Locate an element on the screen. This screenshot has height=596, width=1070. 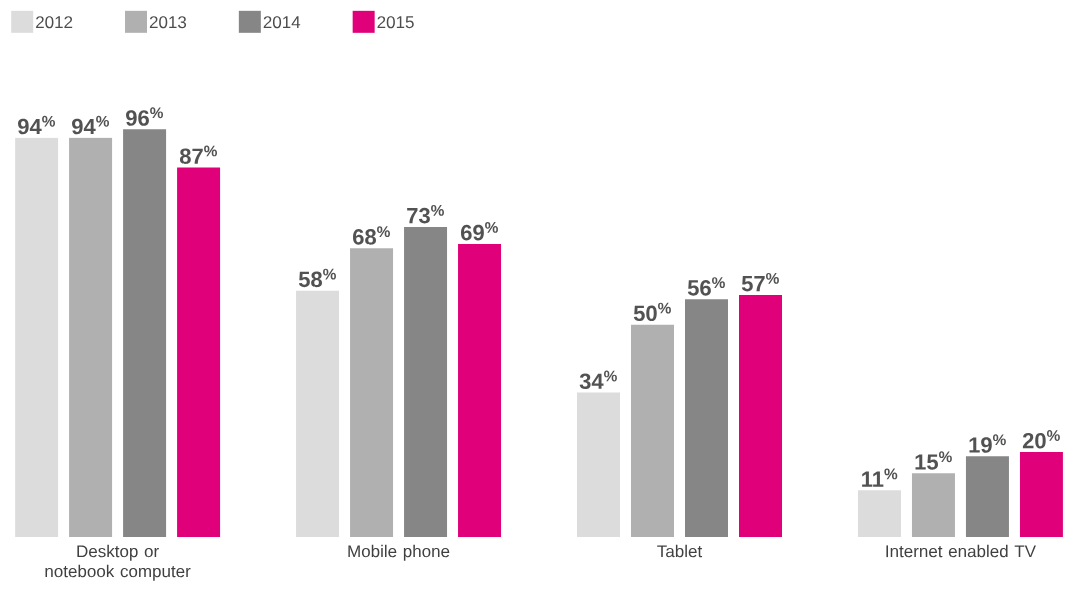
data-label: 87$^{%}$ is located at coordinates (198, 154).